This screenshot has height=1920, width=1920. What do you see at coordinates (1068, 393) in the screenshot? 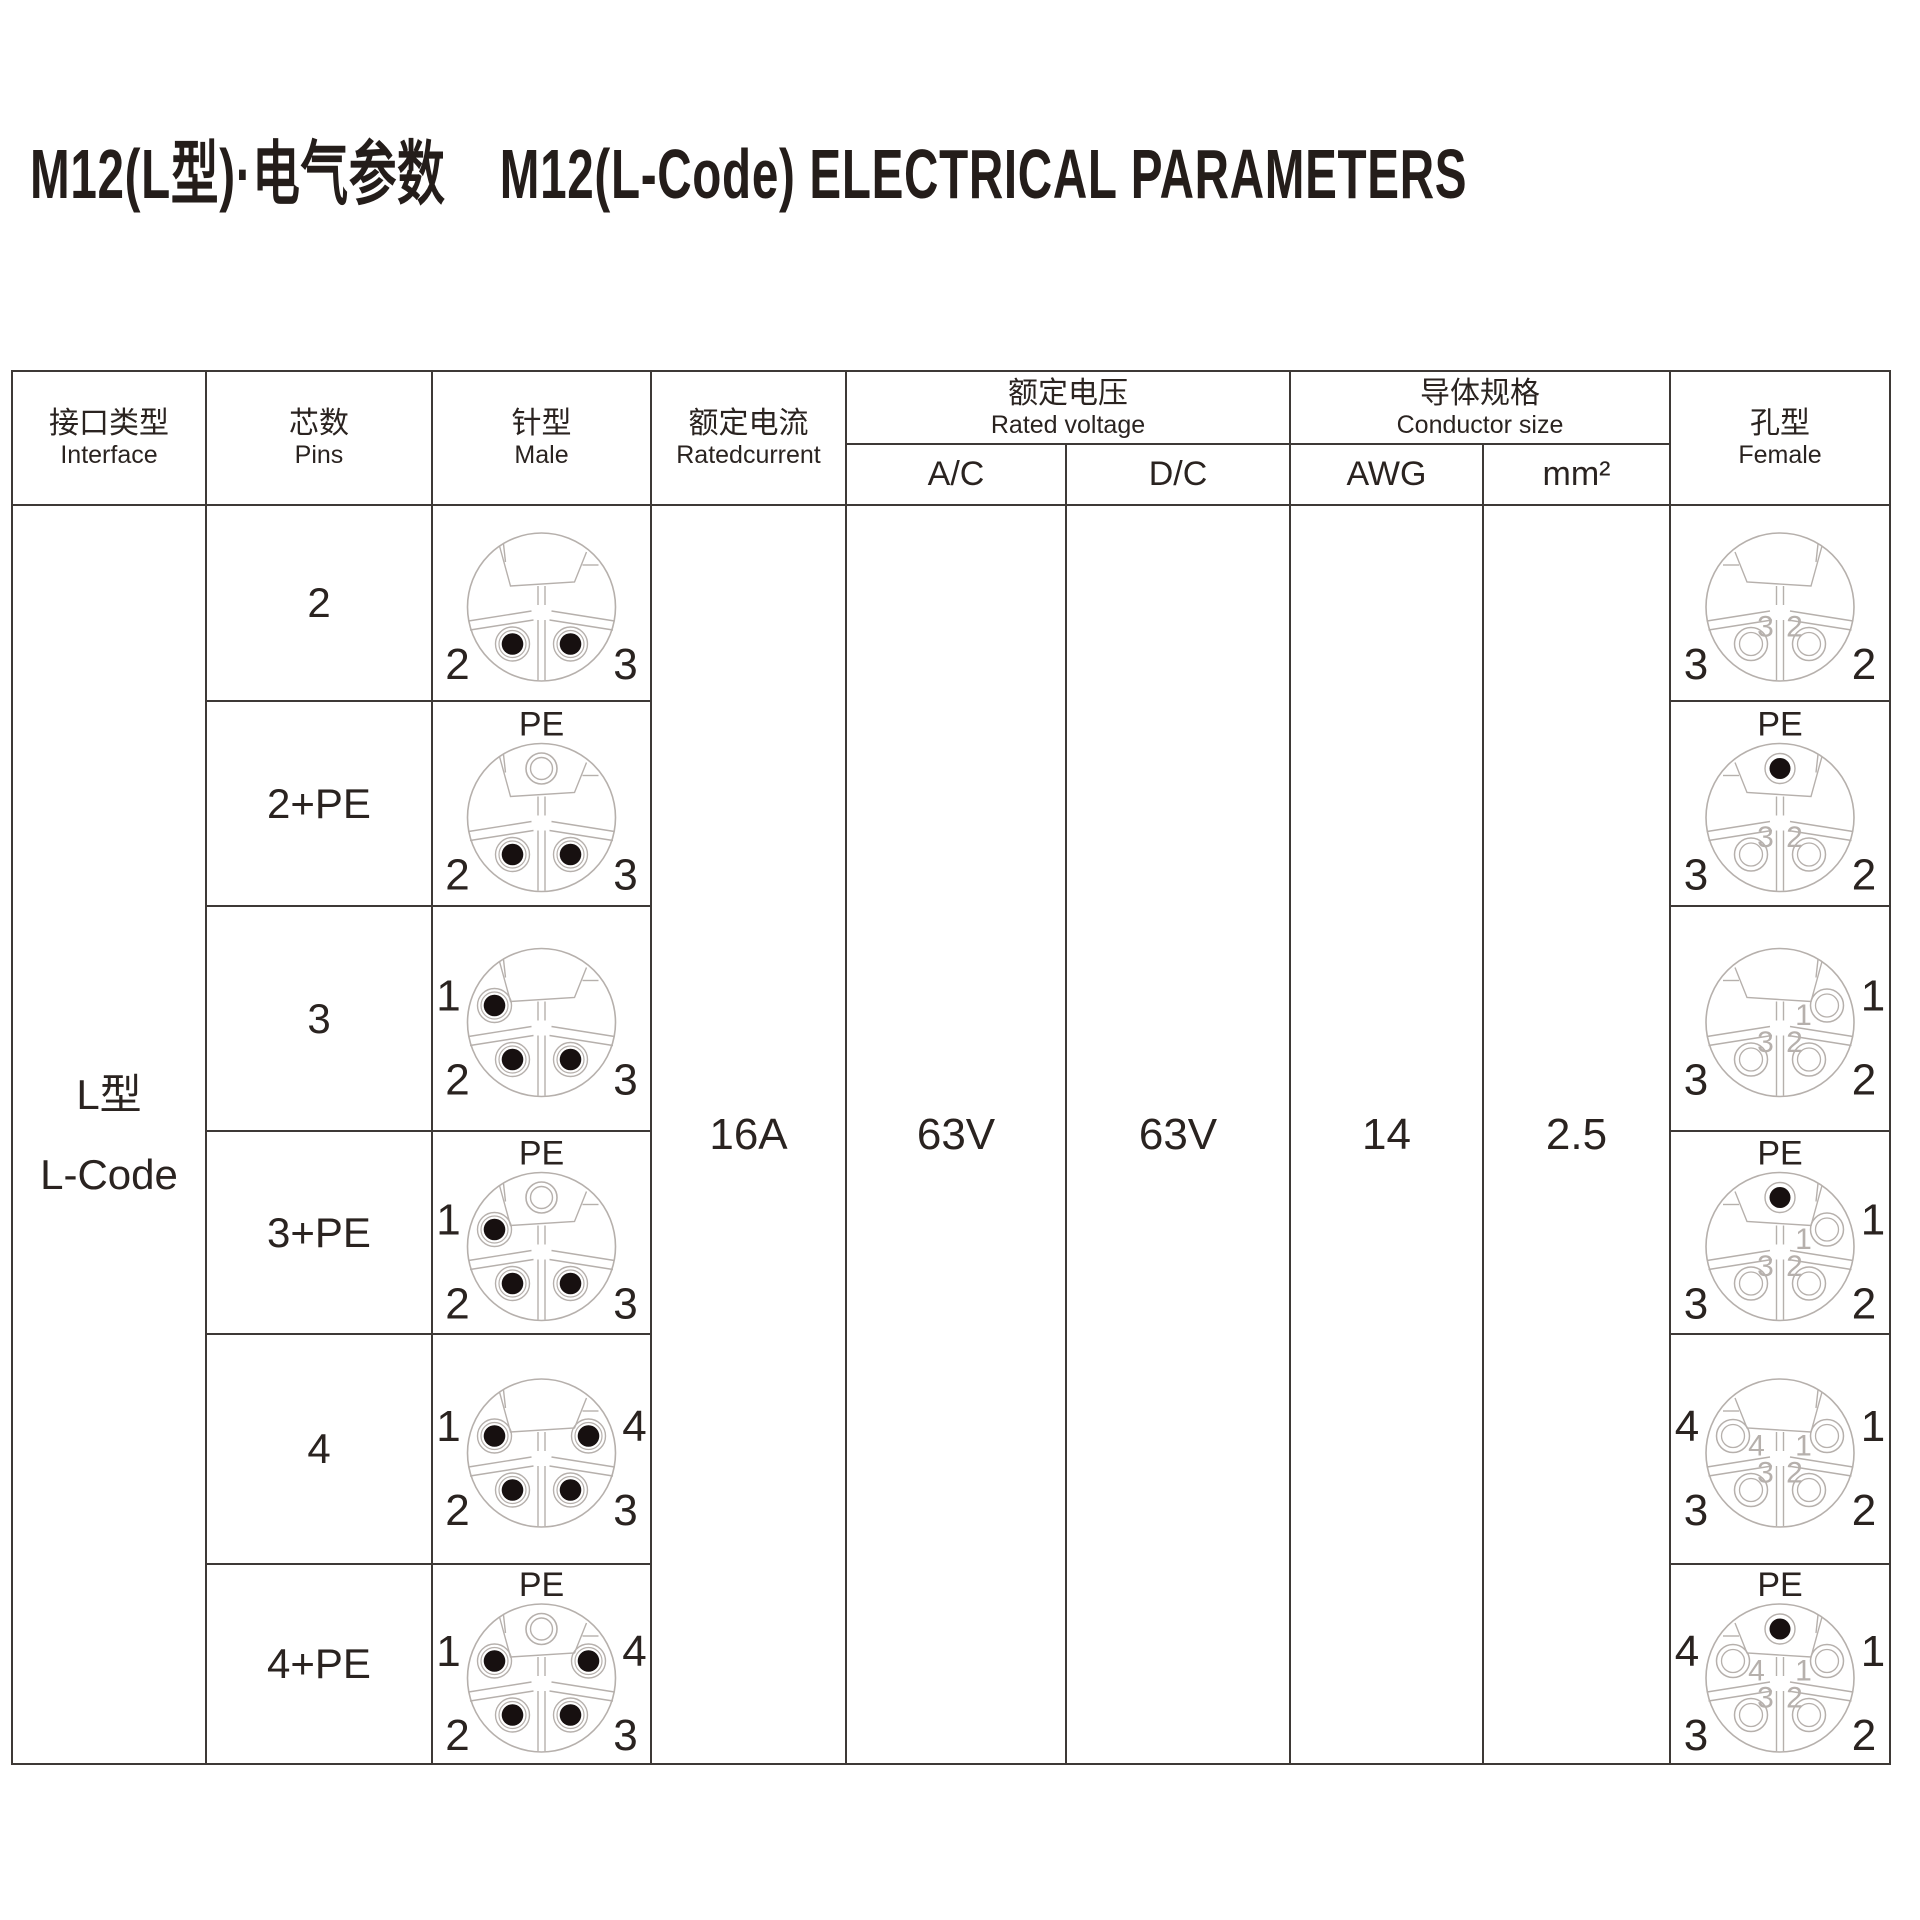
I see `header-rated-voltage-cn: 额定电压` at bounding box center [1068, 393].